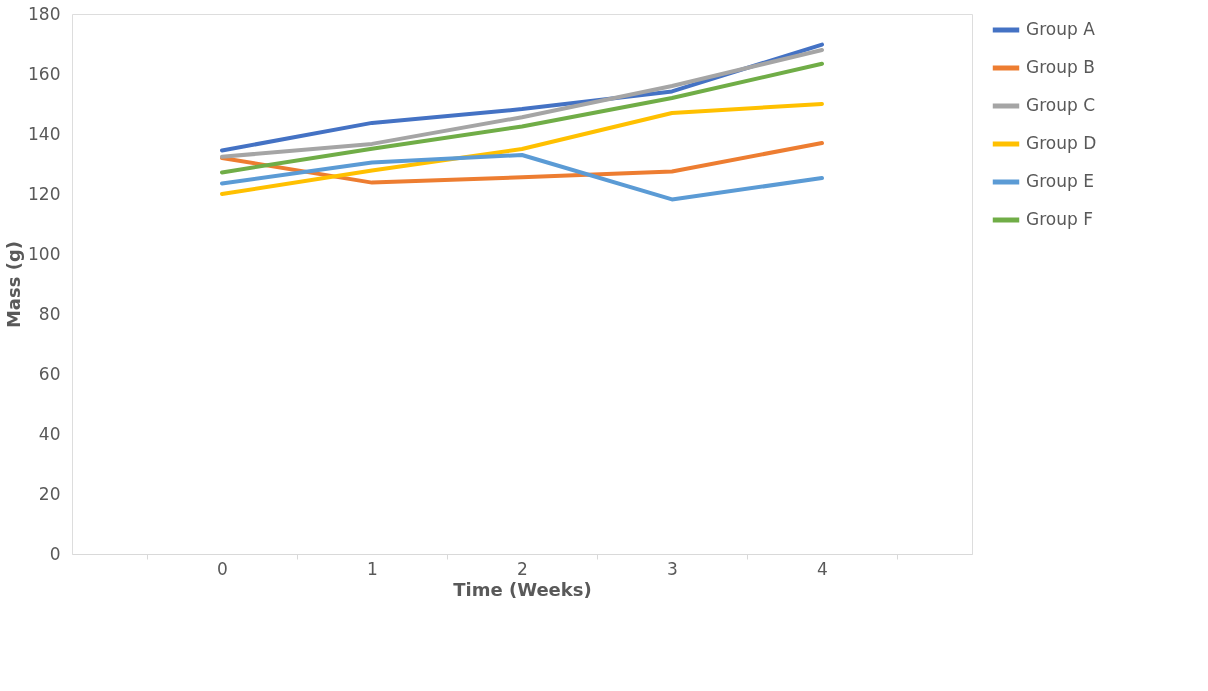 The image size is (1208, 691). Describe the element at coordinates (55, 553) in the screenshot. I see `y-tick-label: 0` at that location.